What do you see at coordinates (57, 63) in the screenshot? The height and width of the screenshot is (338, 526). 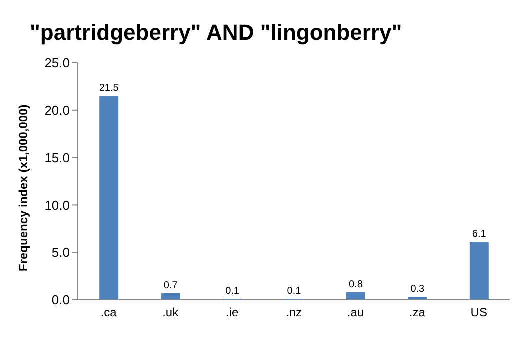 I see `y-tick-label: 25.0` at bounding box center [57, 63].